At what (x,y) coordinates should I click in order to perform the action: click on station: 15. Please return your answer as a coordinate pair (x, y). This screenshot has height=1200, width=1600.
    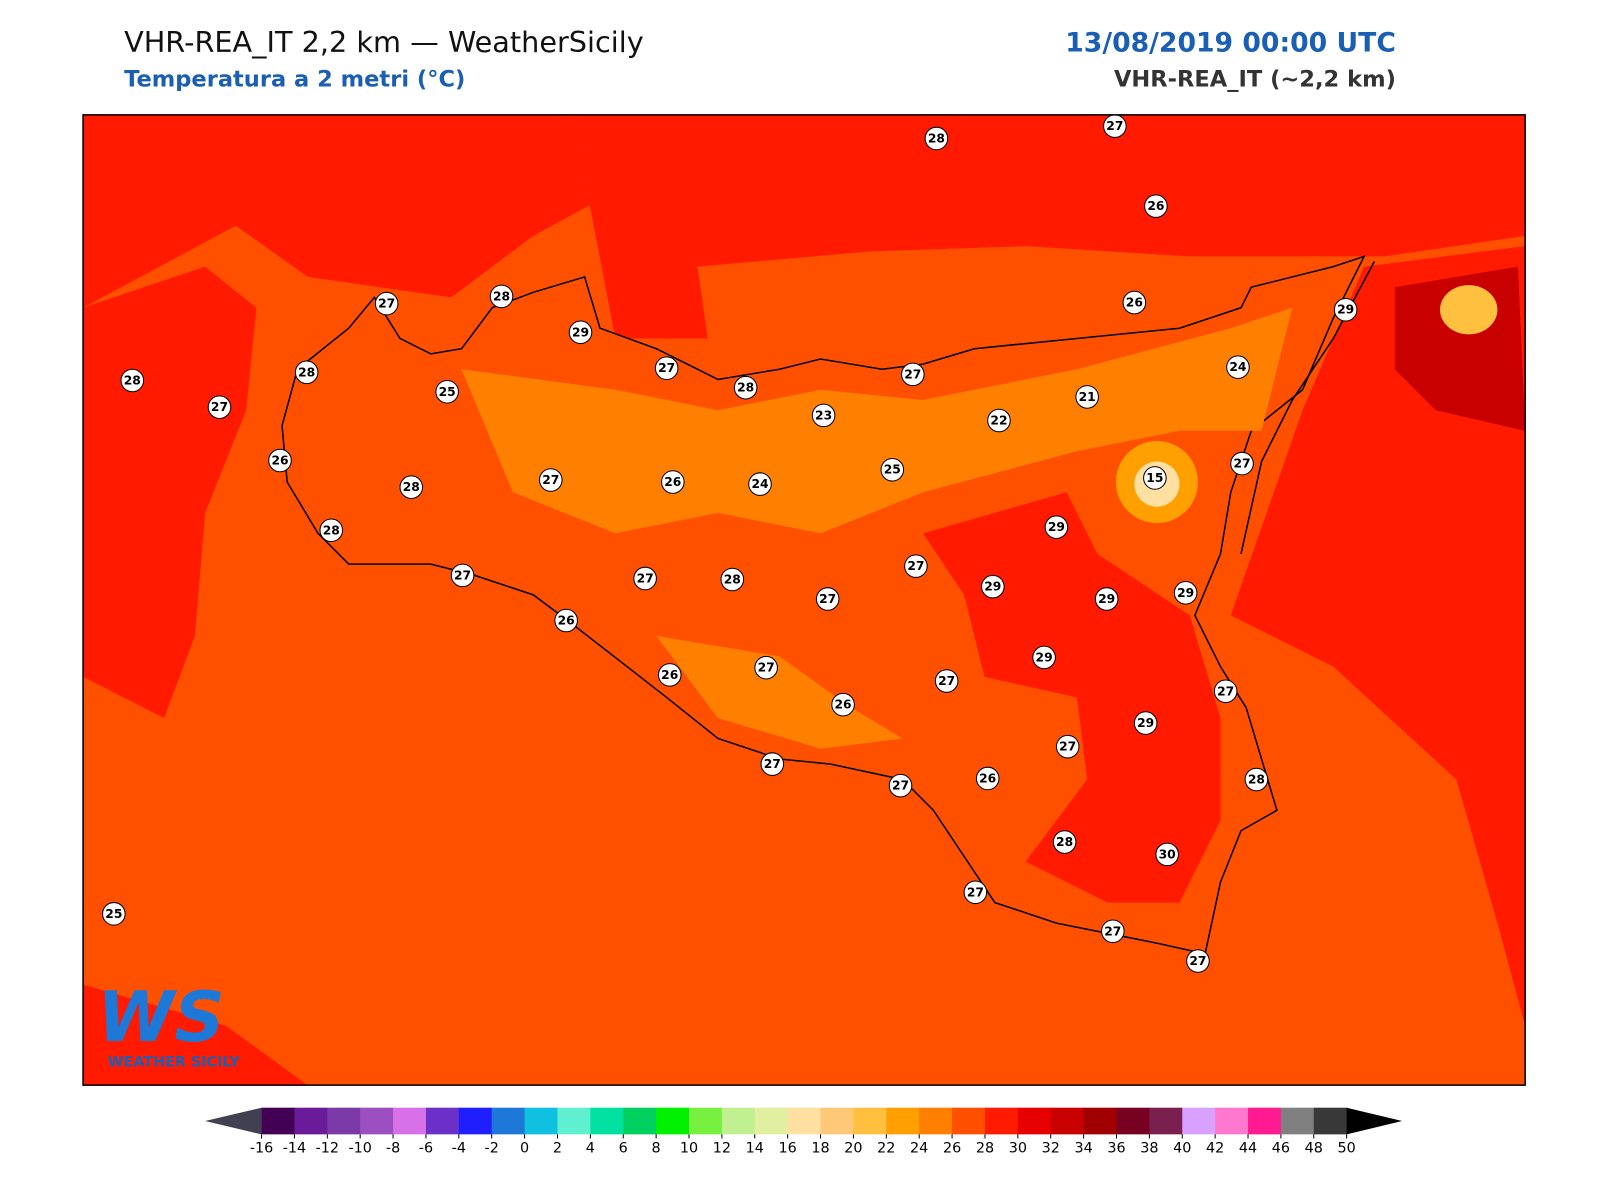
    Looking at the image, I should click on (1155, 478).